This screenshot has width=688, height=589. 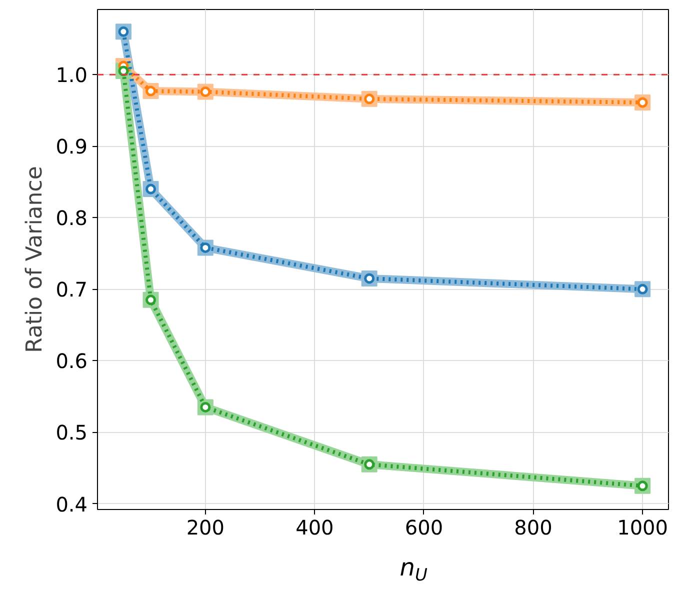 I want to click on y-tick-label: 0.4, so click(x=72, y=504).